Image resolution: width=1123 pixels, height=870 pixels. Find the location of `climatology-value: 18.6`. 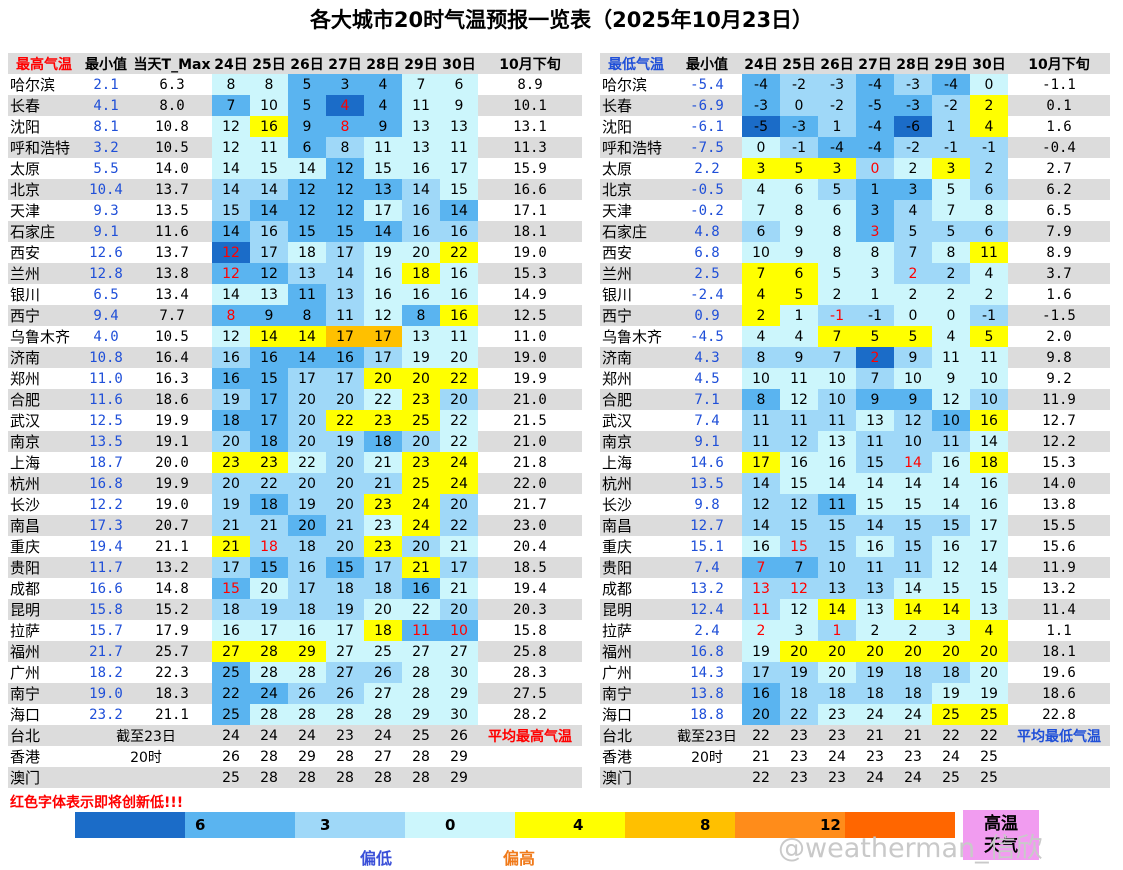

climatology-value: 18.6 is located at coordinates (1059, 693).